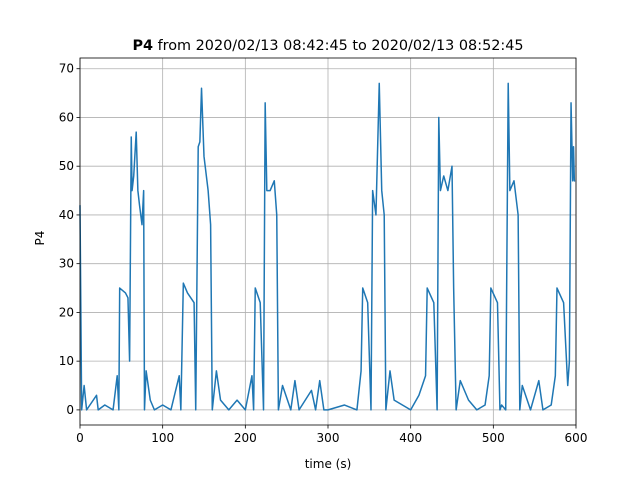  I want to click on y-axis-label: P4, so click(40, 238).